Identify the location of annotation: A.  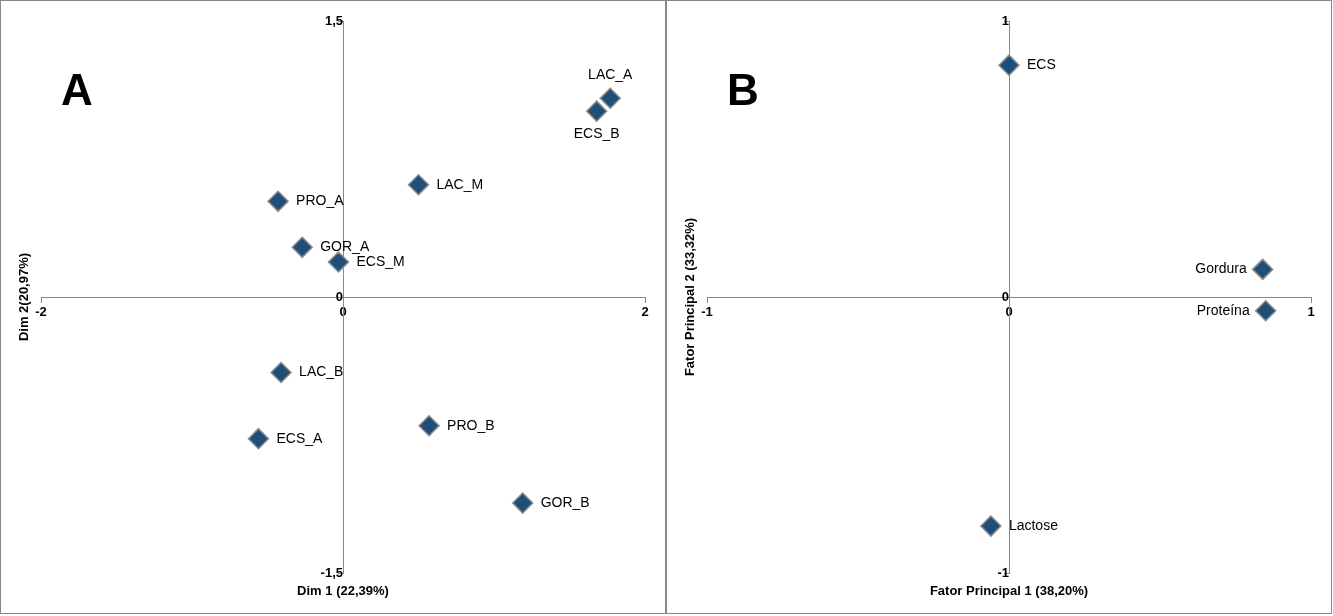
(77, 90).